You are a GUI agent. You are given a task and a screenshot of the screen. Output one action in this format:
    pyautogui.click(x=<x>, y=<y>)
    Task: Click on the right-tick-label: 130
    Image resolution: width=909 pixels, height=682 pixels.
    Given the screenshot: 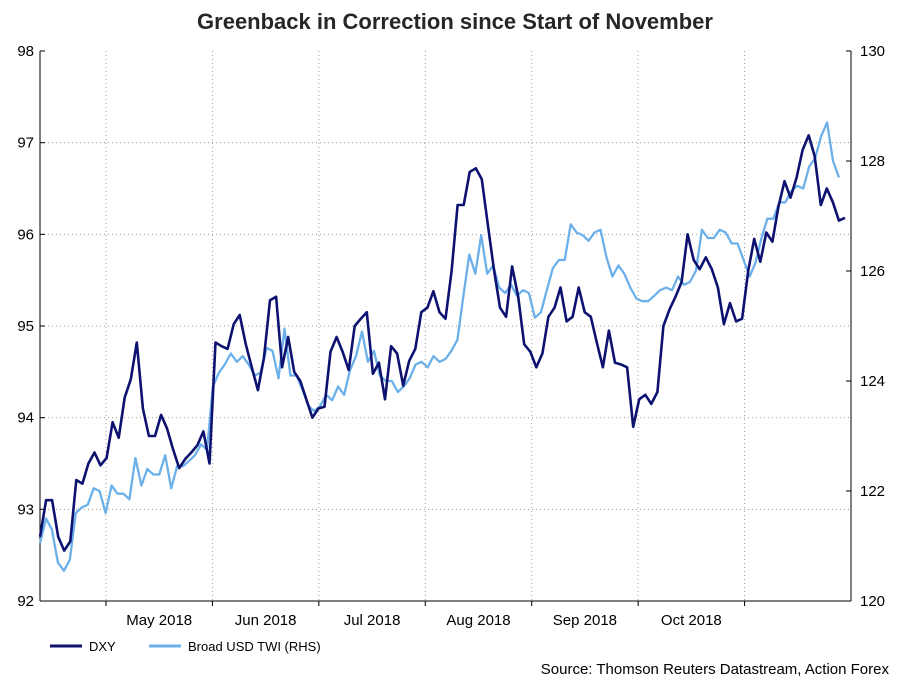 What is the action you would take?
    pyautogui.click(x=872, y=51)
    